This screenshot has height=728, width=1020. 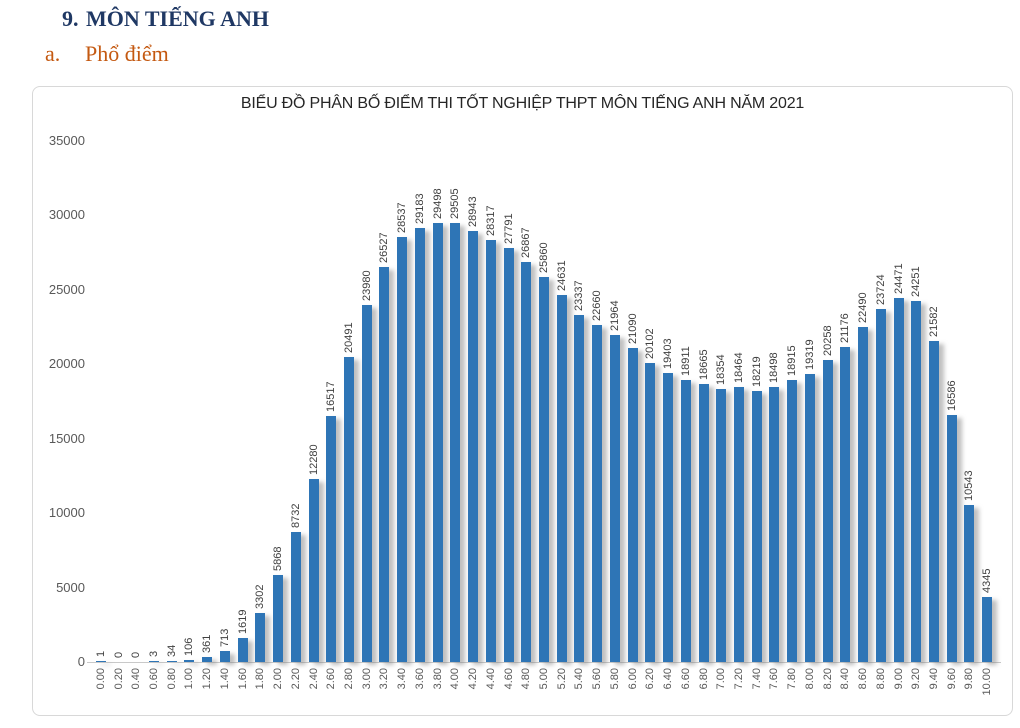 What do you see at coordinates (171, 679) in the screenshot?
I see `x-tick-label: 0.80` at bounding box center [171, 679].